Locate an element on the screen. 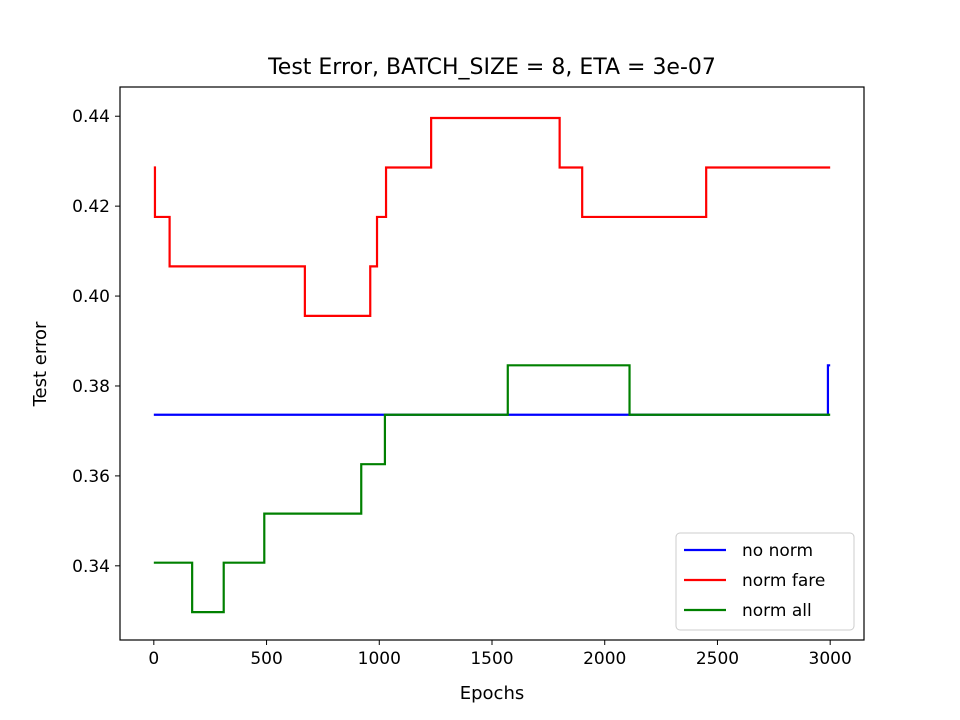 The width and height of the screenshot is (960, 720). chart-title: Test Error, BATCH_SIZE = 8, ETA = 3e-07 is located at coordinates (491, 67).